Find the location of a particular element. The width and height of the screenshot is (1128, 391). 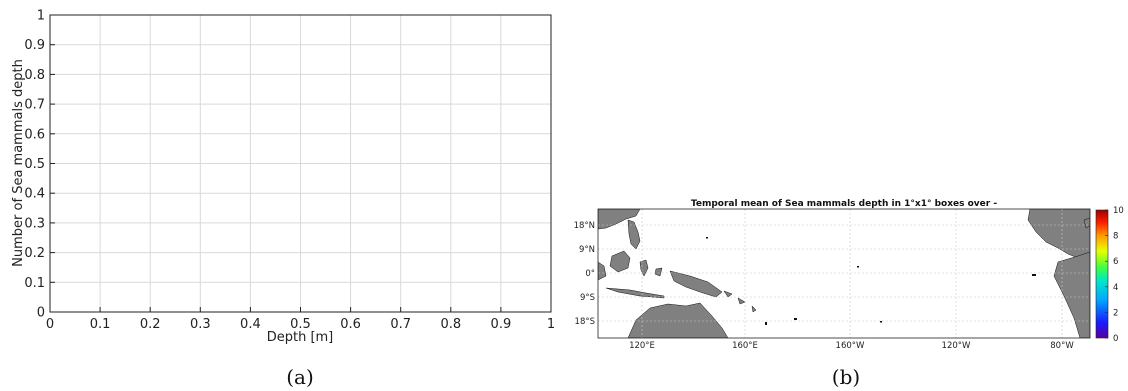

longitude-ticks: 120°E 160°E 160°W 120°W 80°W is located at coordinates (851, 346).